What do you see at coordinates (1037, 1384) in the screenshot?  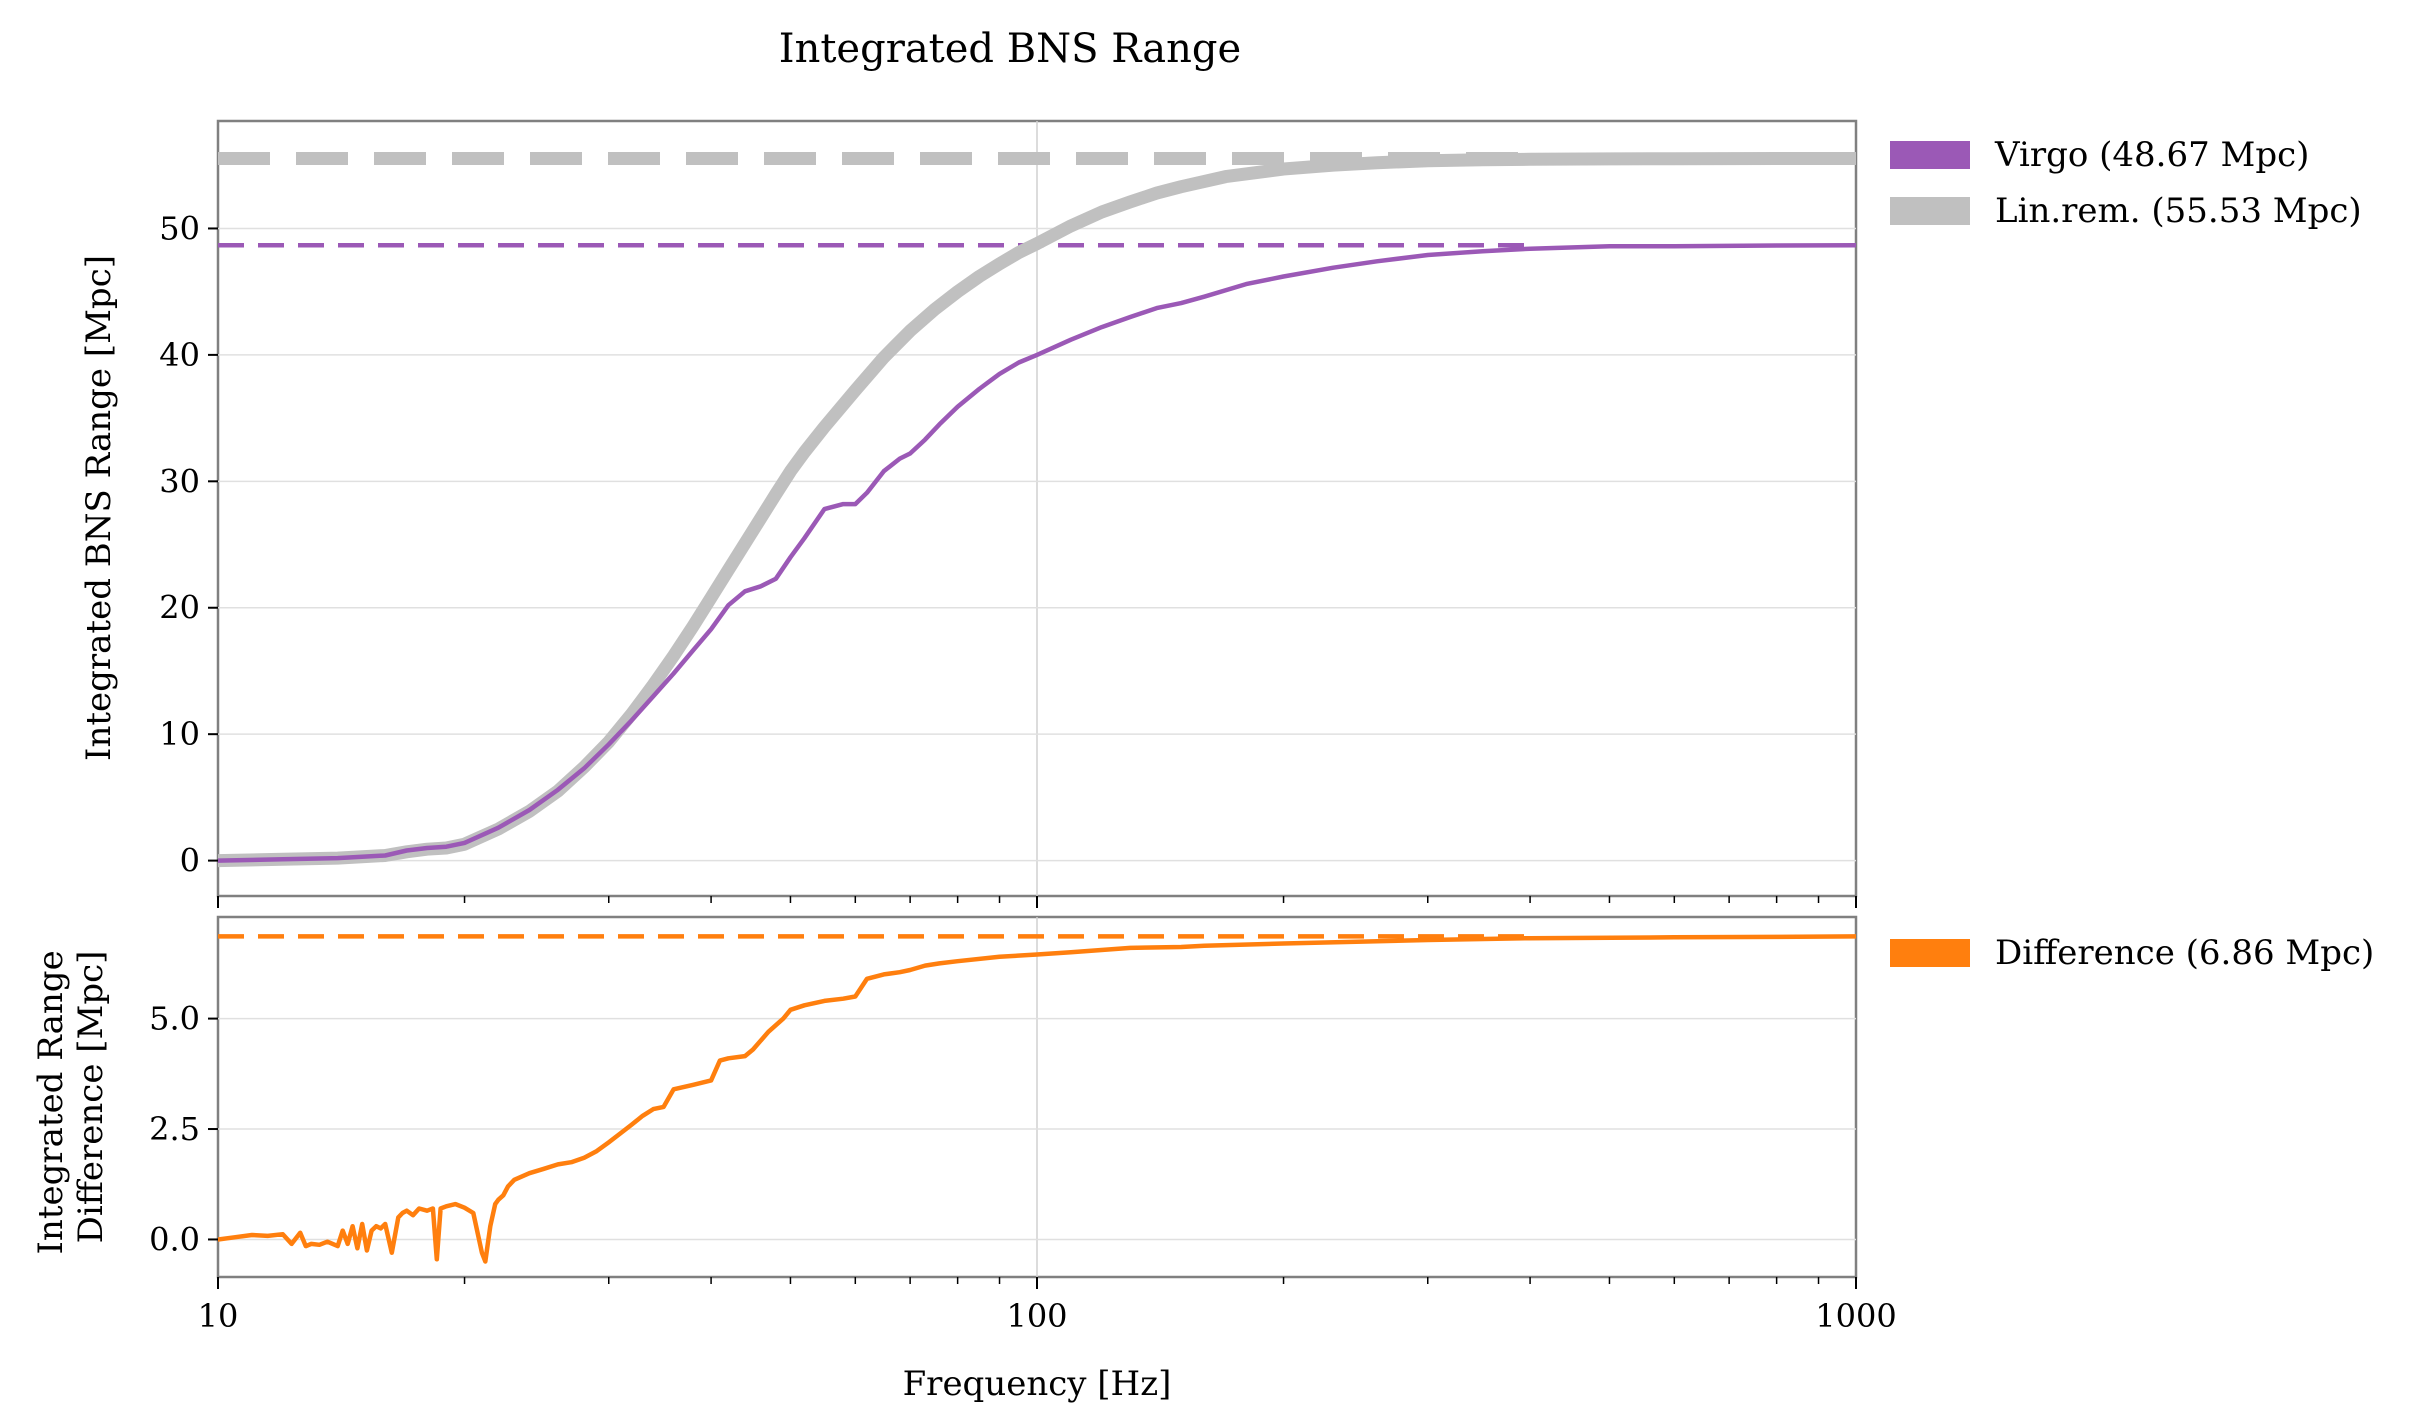 I see `x-axis-label: Frequency [Hz]` at bounding box center [1037, 1384].